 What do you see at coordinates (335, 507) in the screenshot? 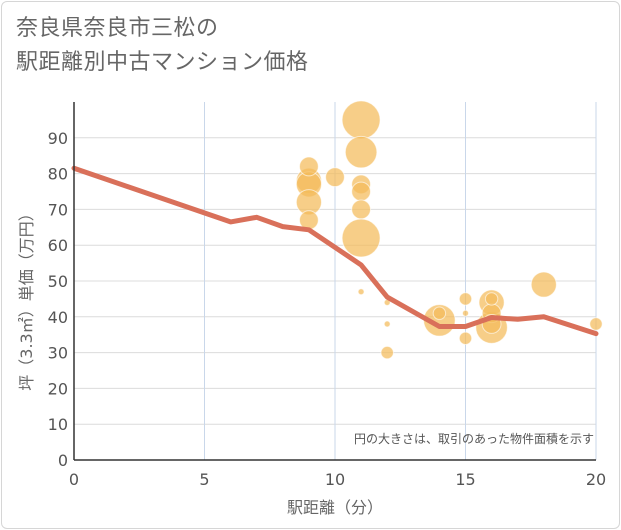
I see `x-axis-label: 駅距離（分）` at bounding box center [335, 507].